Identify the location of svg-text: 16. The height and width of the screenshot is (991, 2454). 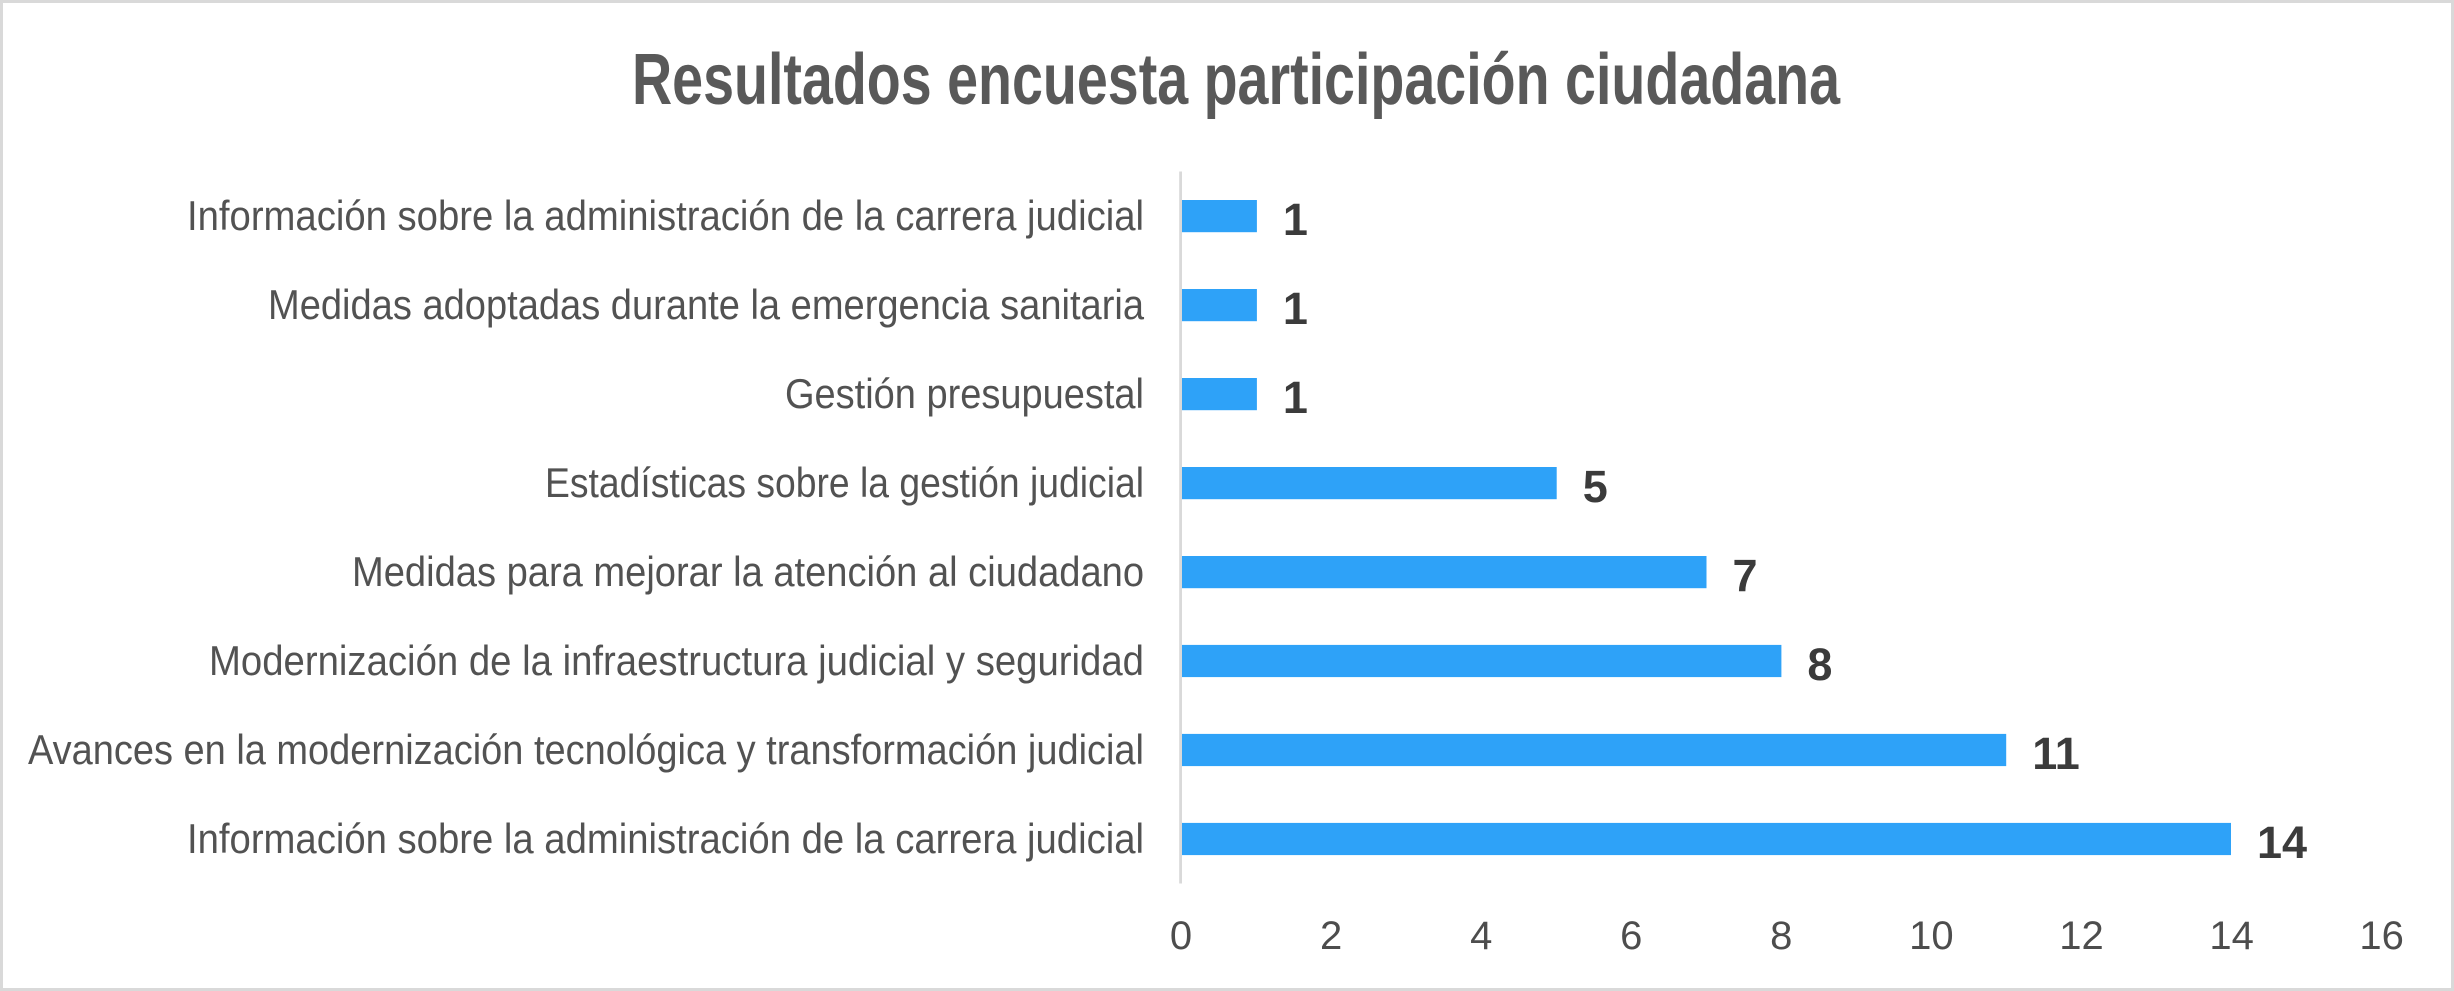
(2381, 936).